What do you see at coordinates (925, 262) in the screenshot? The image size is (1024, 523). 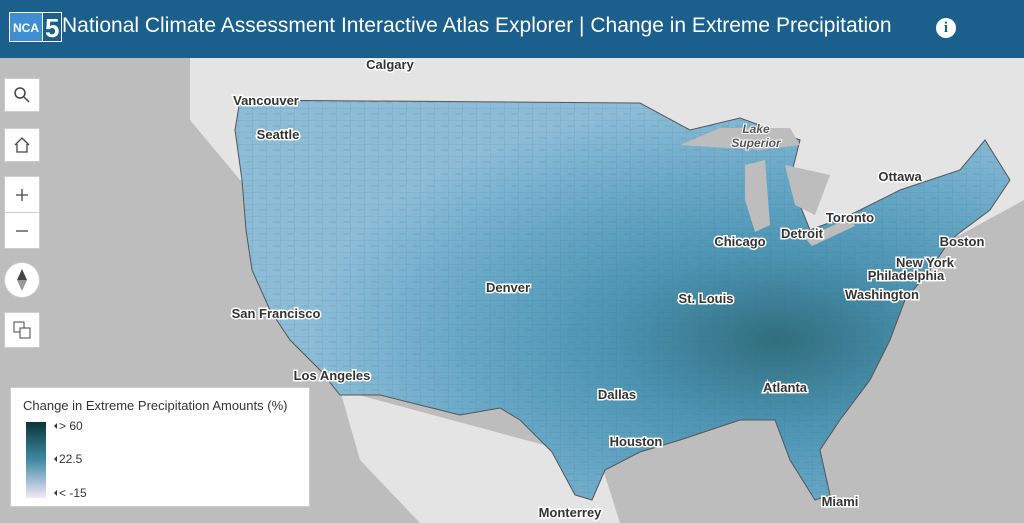 I see `city-label: New York` at bounding box center [925, 262].